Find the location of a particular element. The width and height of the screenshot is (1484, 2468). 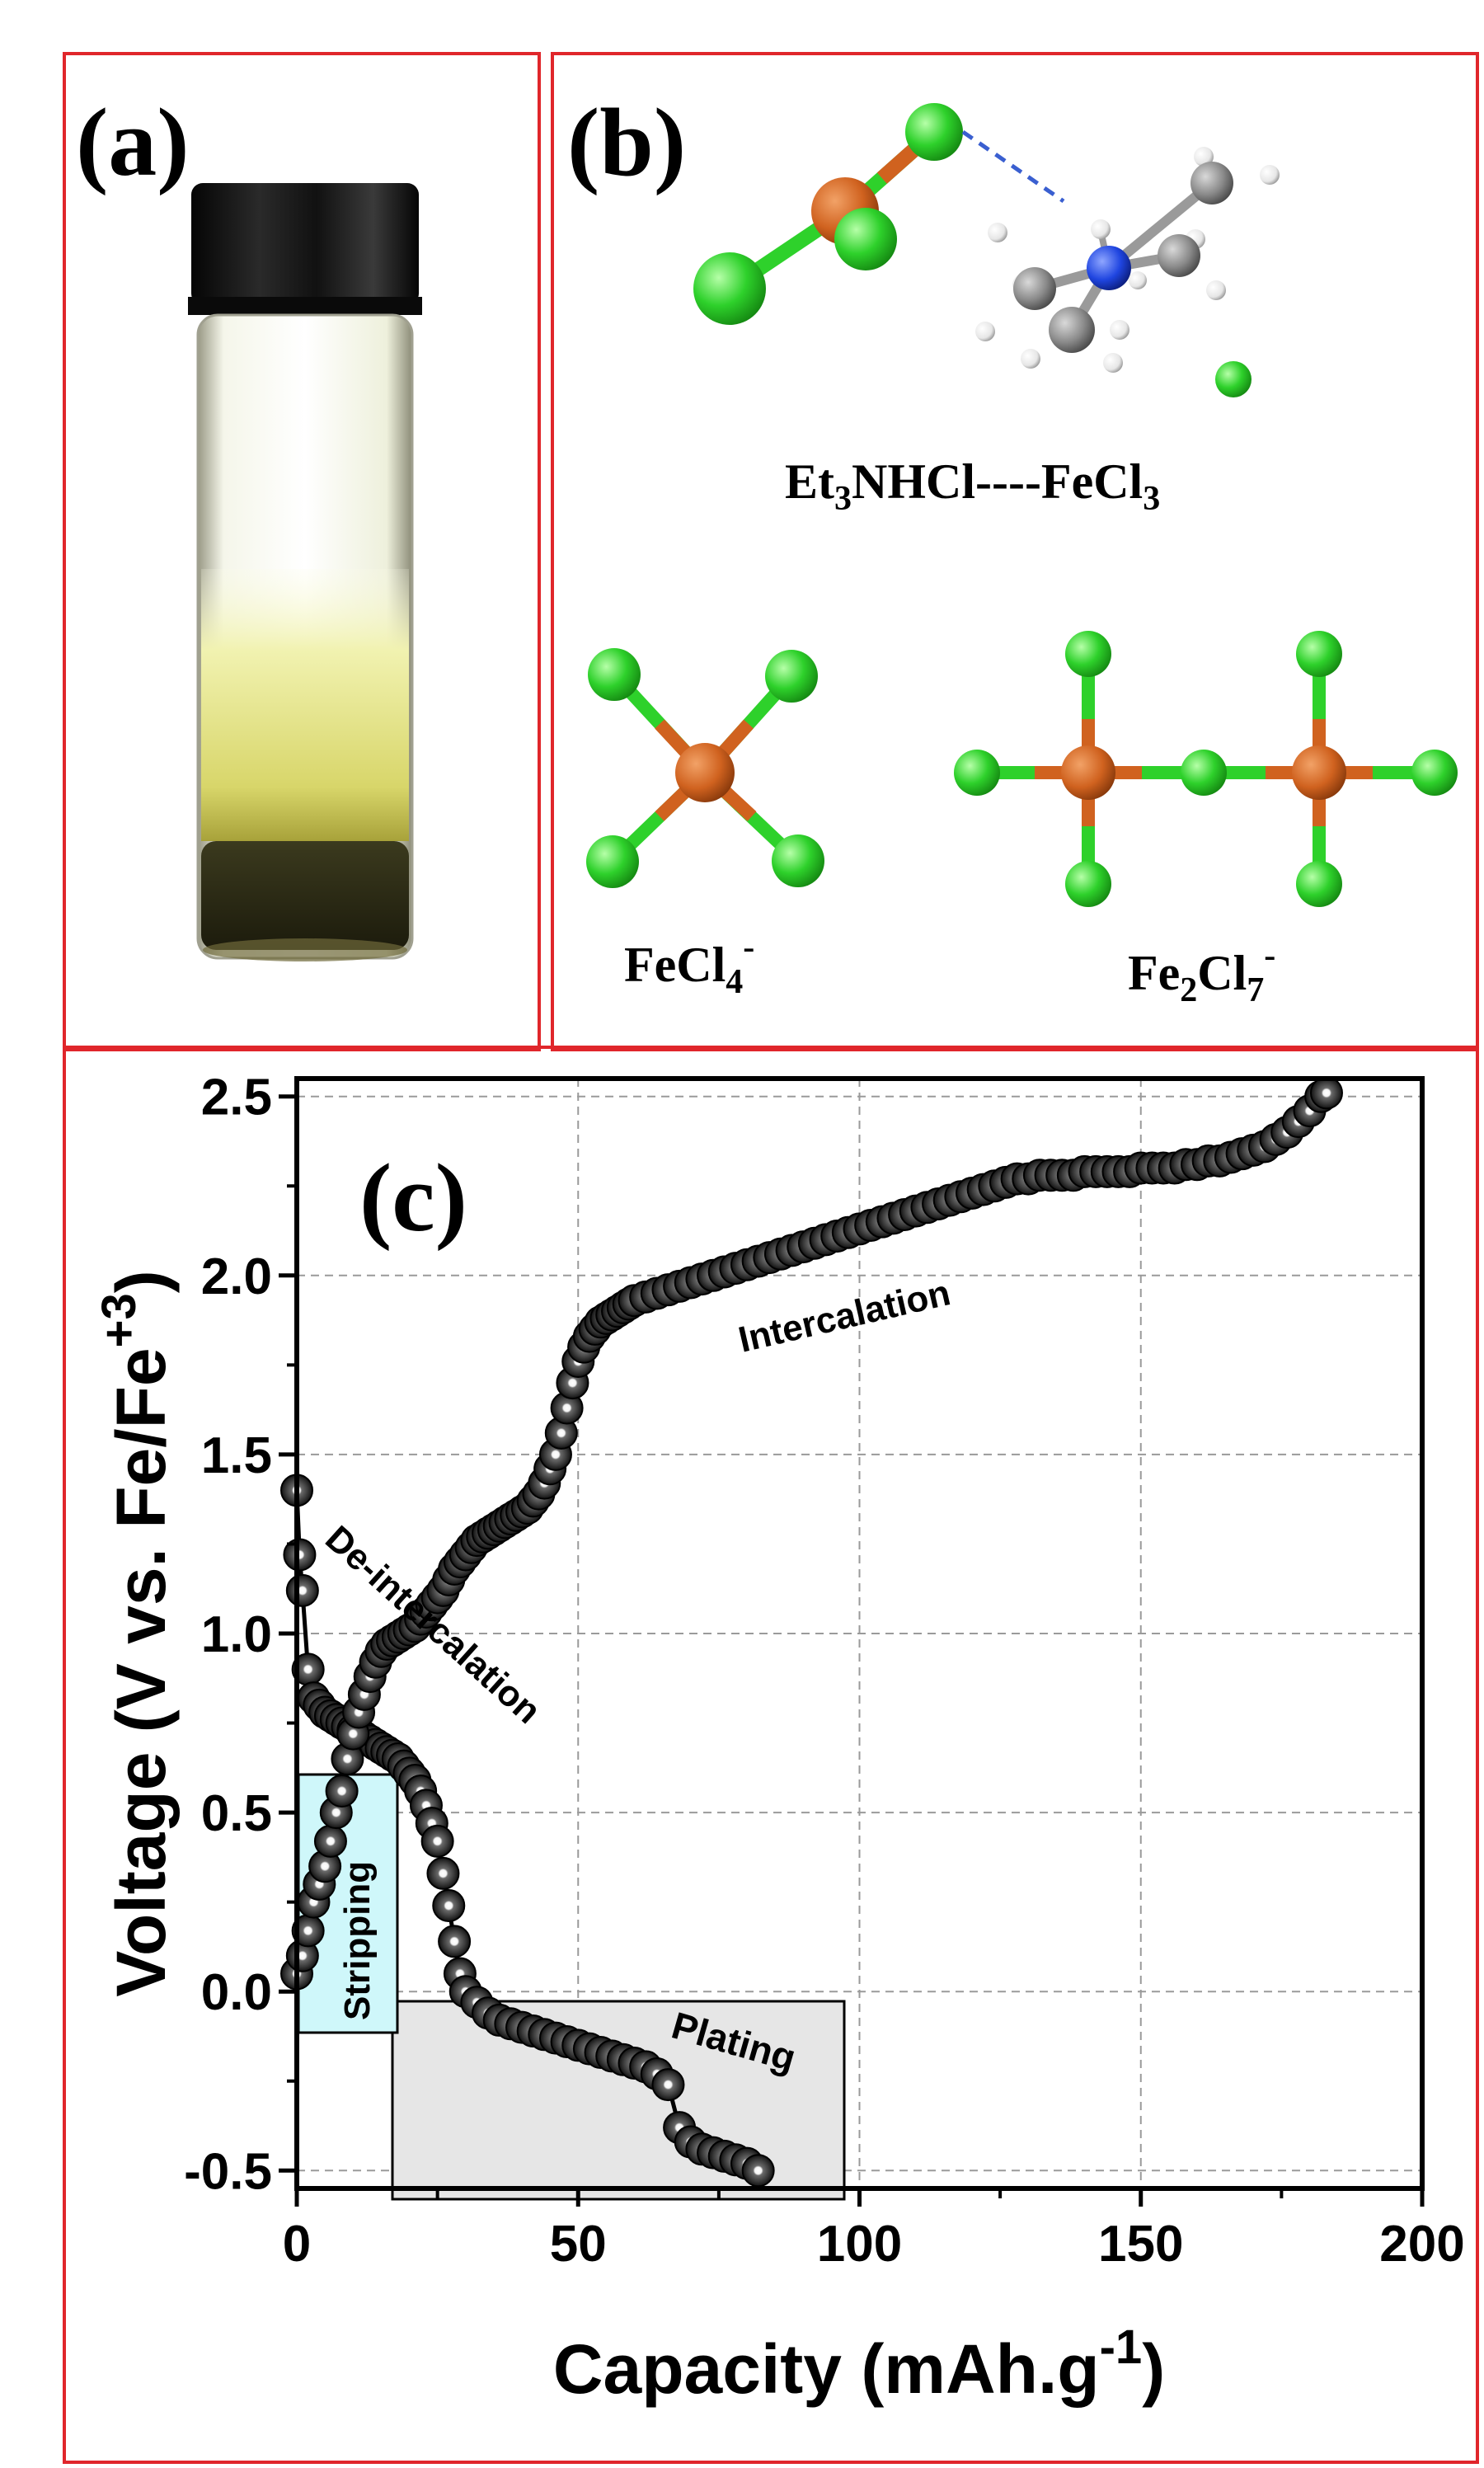

annotation-stripping: Stripping is located at coordinates (357, 1940).